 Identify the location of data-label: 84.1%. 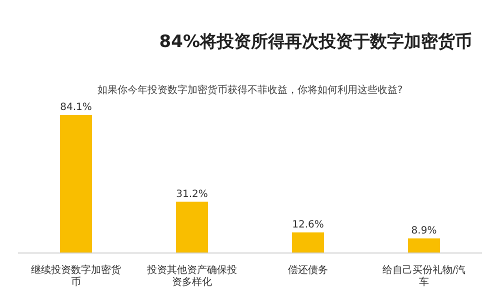
(76, 107).